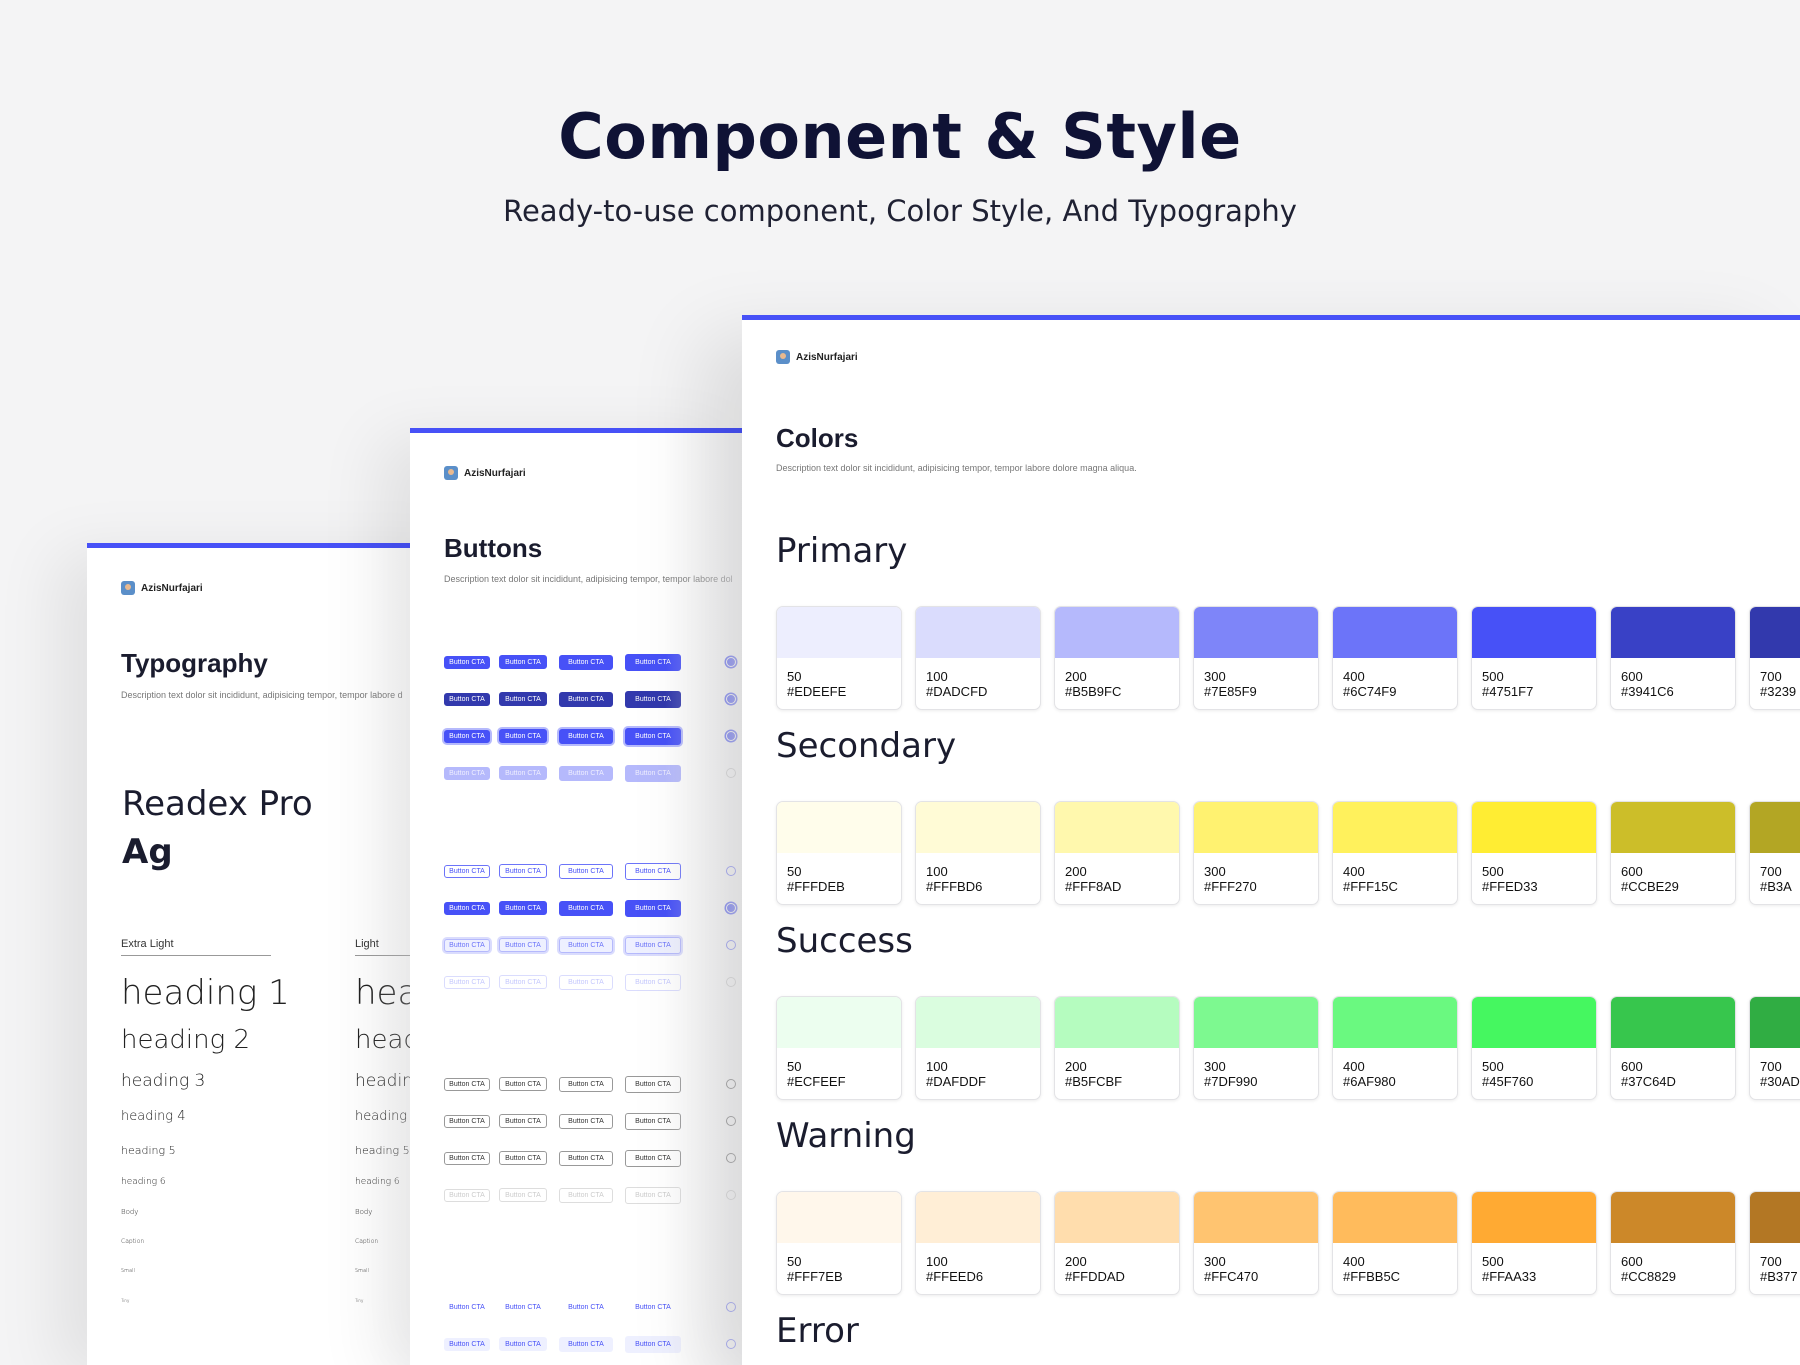 The width and height of the screenshot is (1800, 1365). What do you see at coordinates (1508, 691) in the screenshot?
I see `swatch-hex: #4751F7` at bounding box center [1508, 691].